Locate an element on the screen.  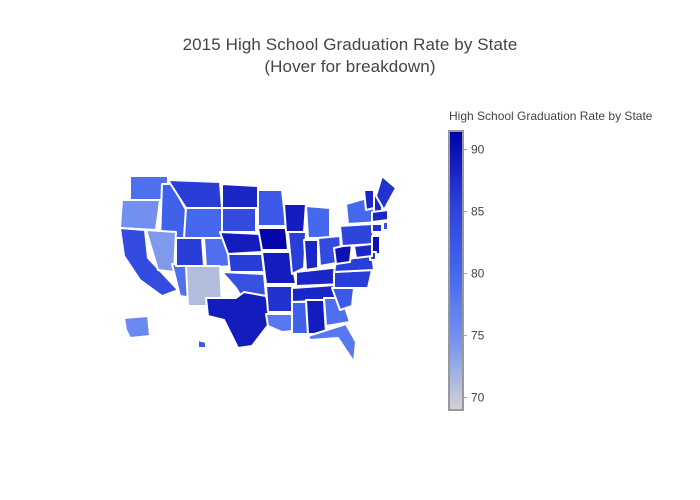
state-al: AL: 89 is located at coordinates (316, 317).